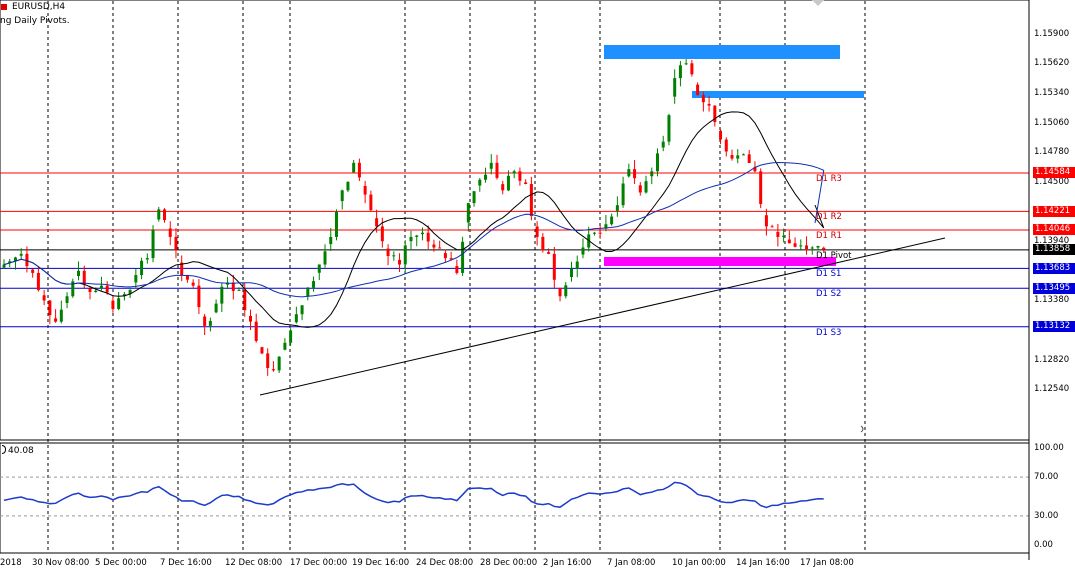 Image resolution: width=1075 pixels, height=573 pixels. What do you see at coordinates (631, 563) in the screenshot?
I see `time-tick: 7 Jan 08:00` at bounding box center [631, 563].